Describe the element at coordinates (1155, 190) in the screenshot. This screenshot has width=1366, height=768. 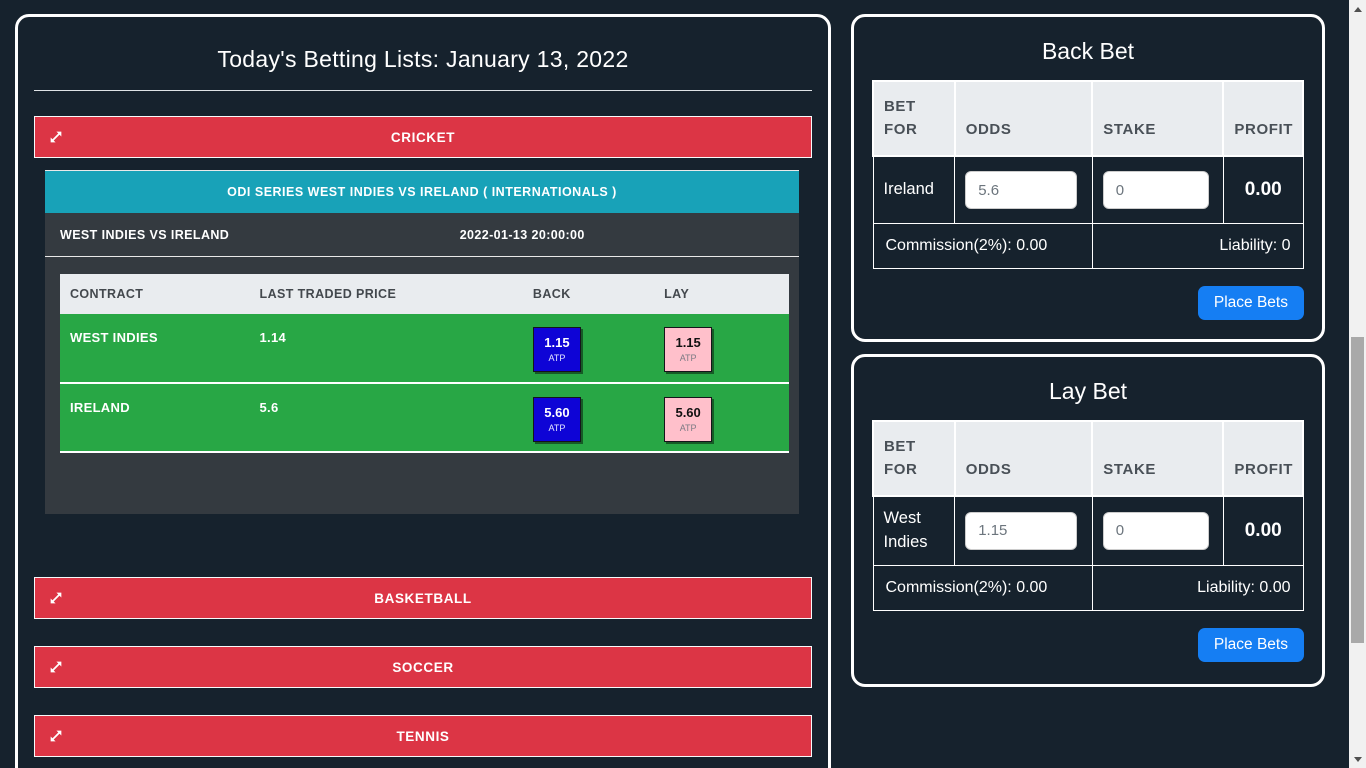
I see `back-stake-input` at that location.